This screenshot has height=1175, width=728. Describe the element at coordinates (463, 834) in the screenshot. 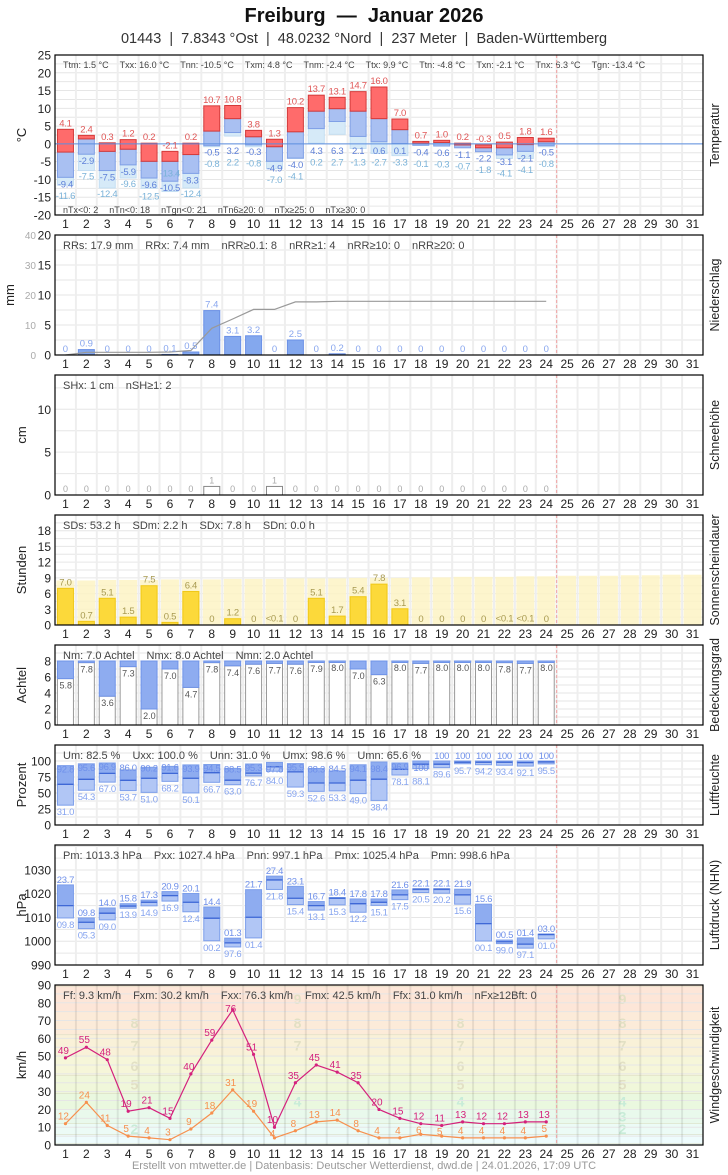

I see `x-tick-label: 20` at that location.